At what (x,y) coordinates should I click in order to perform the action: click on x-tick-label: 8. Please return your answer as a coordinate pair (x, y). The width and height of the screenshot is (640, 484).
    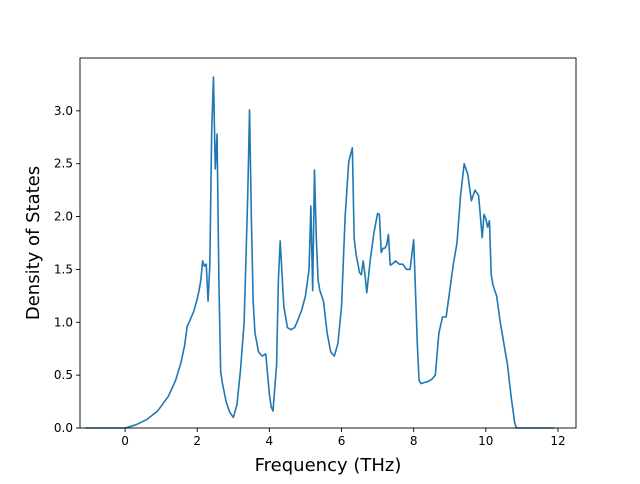
    Looking at the image, I should click on (414, 441).